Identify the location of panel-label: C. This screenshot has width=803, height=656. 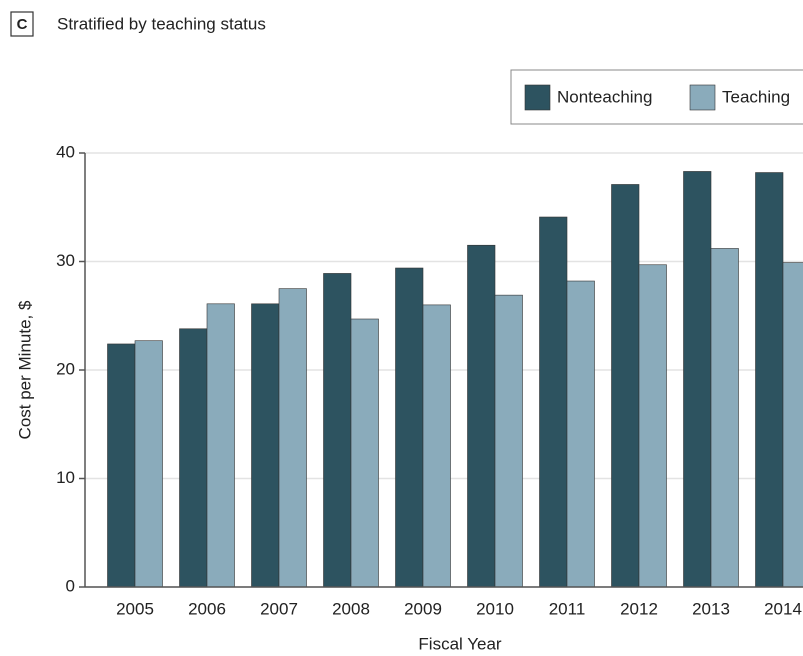
(22, 24).